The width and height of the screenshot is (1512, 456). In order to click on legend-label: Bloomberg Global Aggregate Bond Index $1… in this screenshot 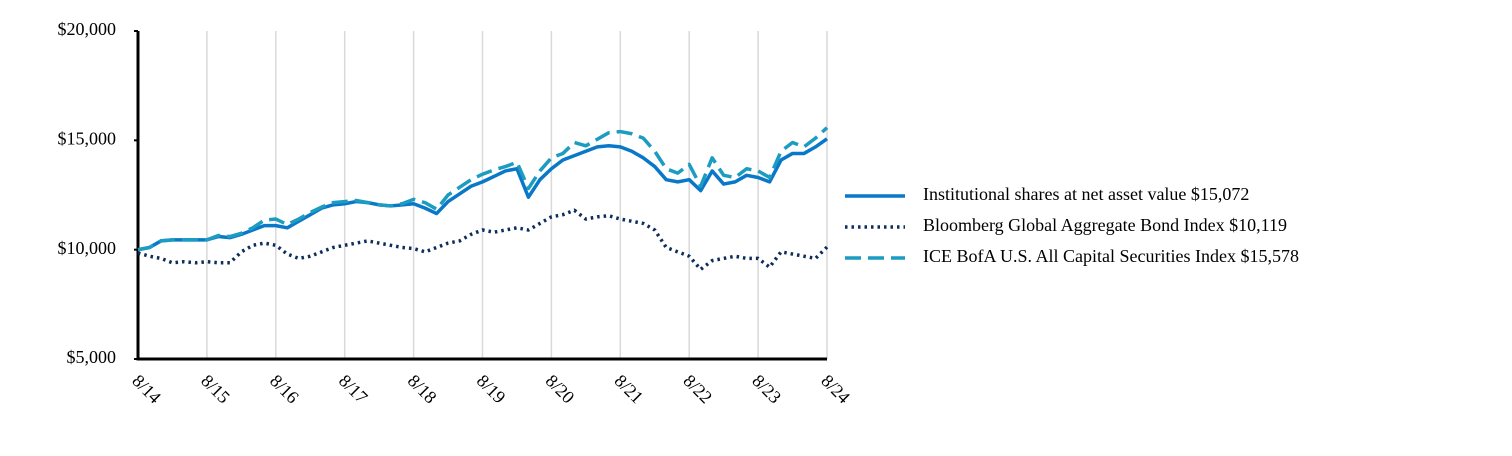, I will do `click(1105, 225)`.